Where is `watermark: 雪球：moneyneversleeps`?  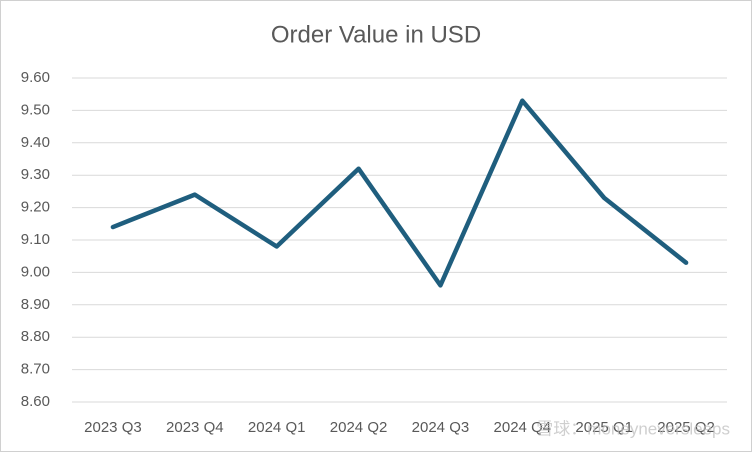 watermark: 雪球：moneyneversleeps is located at coordinates (633, 428).